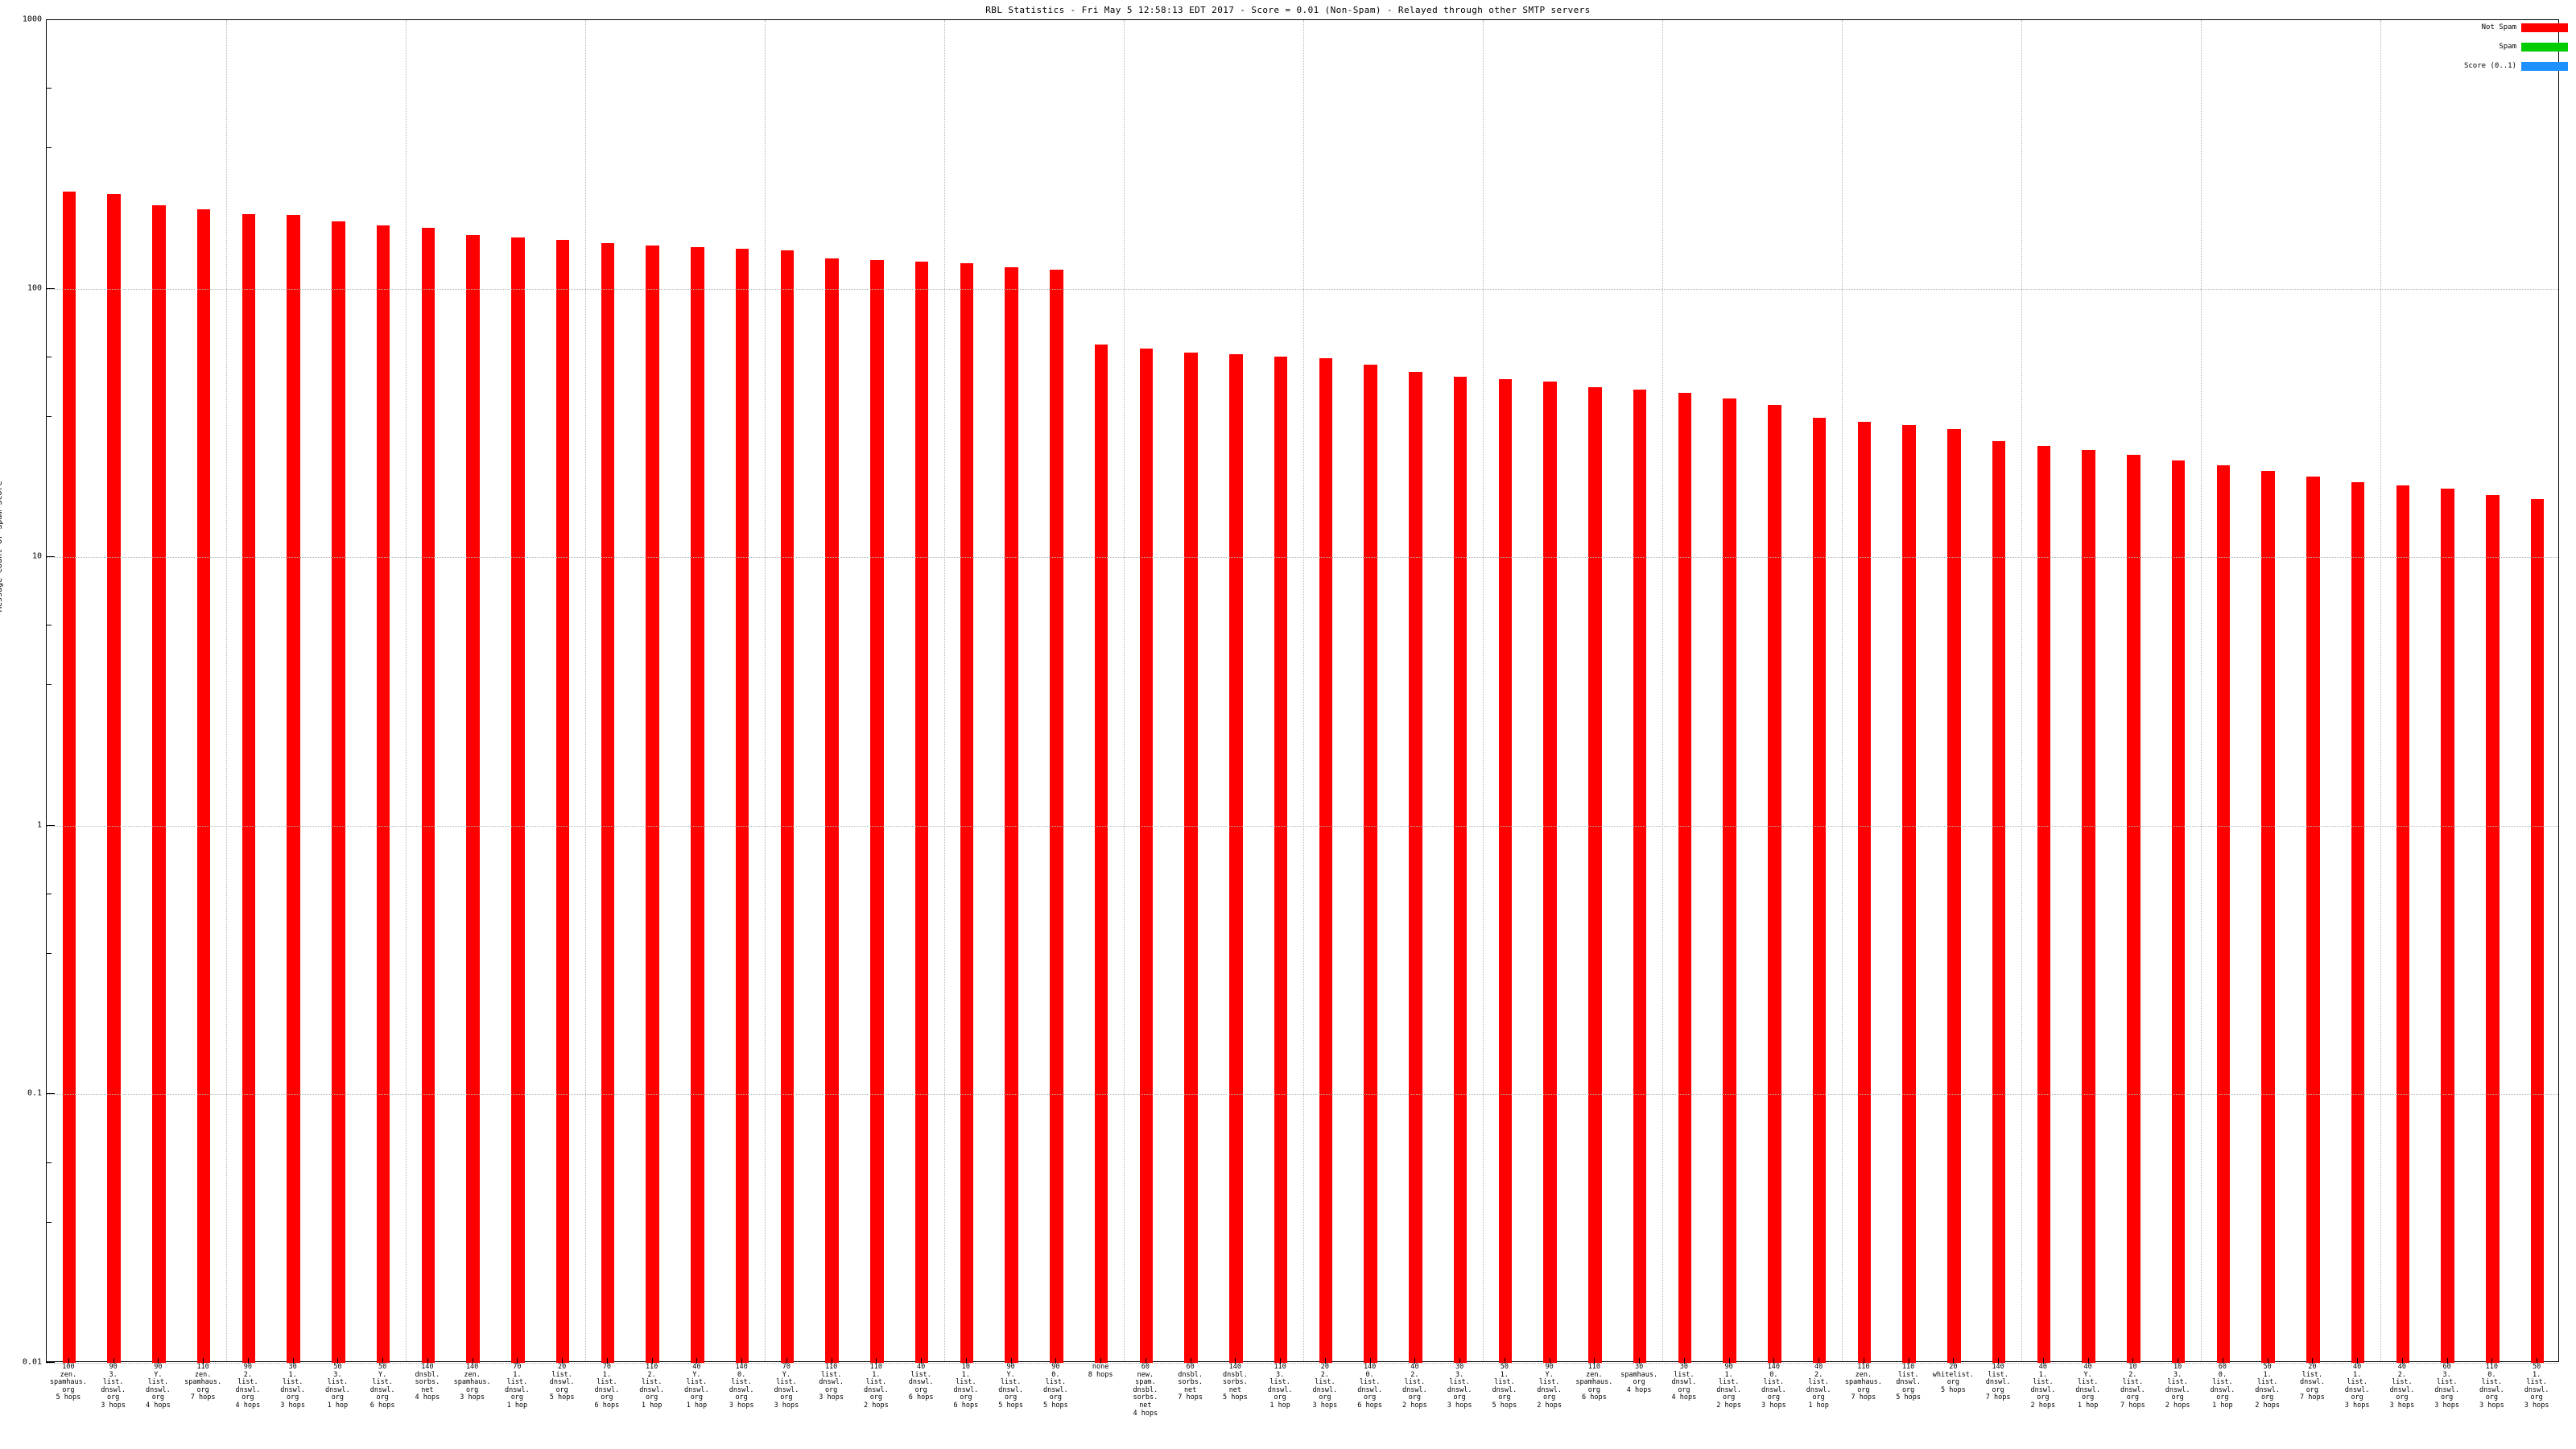  What do you see at coordinates (1190, 1382) in the screenshot?
I see `x-axis-tick-label: 60 dnsbl. sorbs. net 7 hops` at bounding box center [1190, 1382].